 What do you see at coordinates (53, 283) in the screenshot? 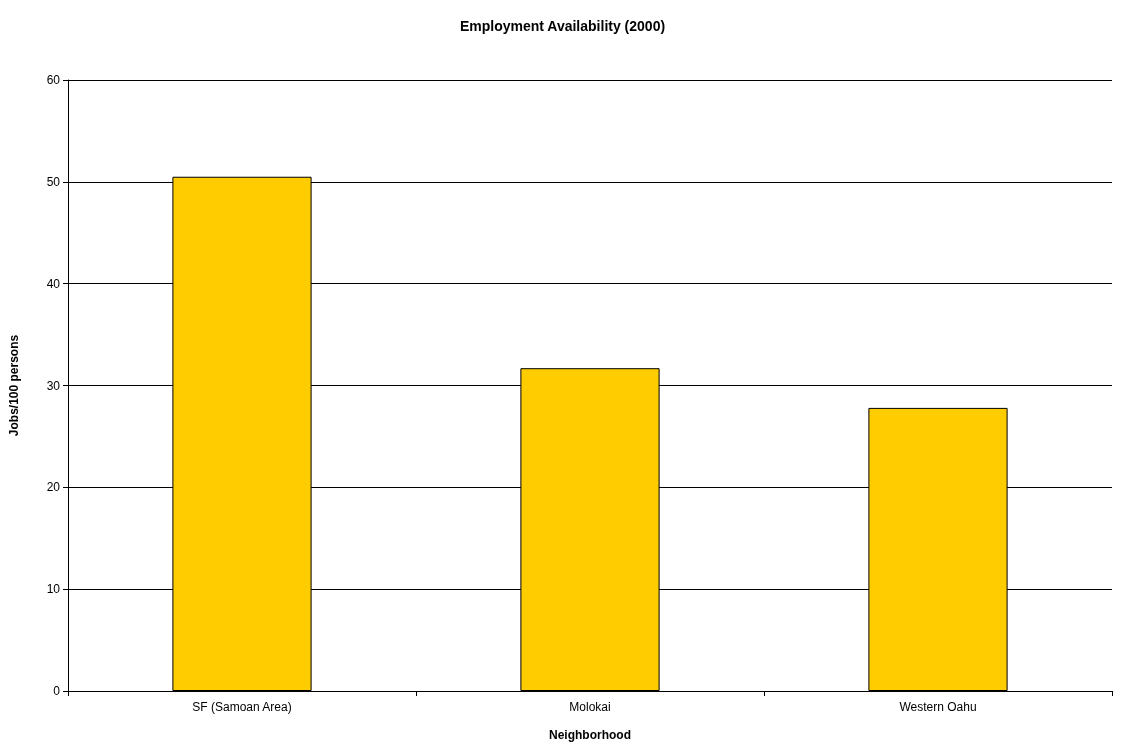
I see `y-tick-label: 40` at bounding box center [53, 283].